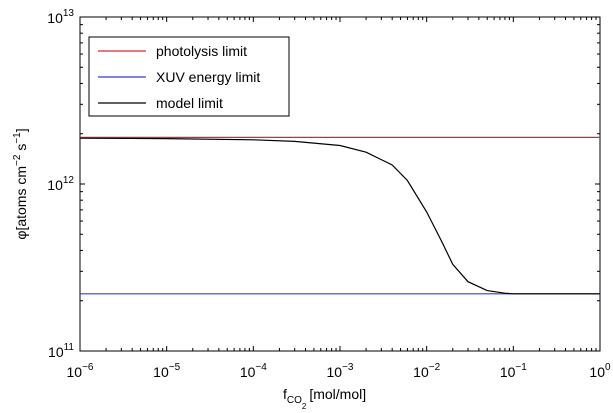 The height and width of the screenshot is (413, 613). Describe the element at coordinates (80, 371) in the screenshot. I see `x-tick-label: 10⁻⁶` at that location.